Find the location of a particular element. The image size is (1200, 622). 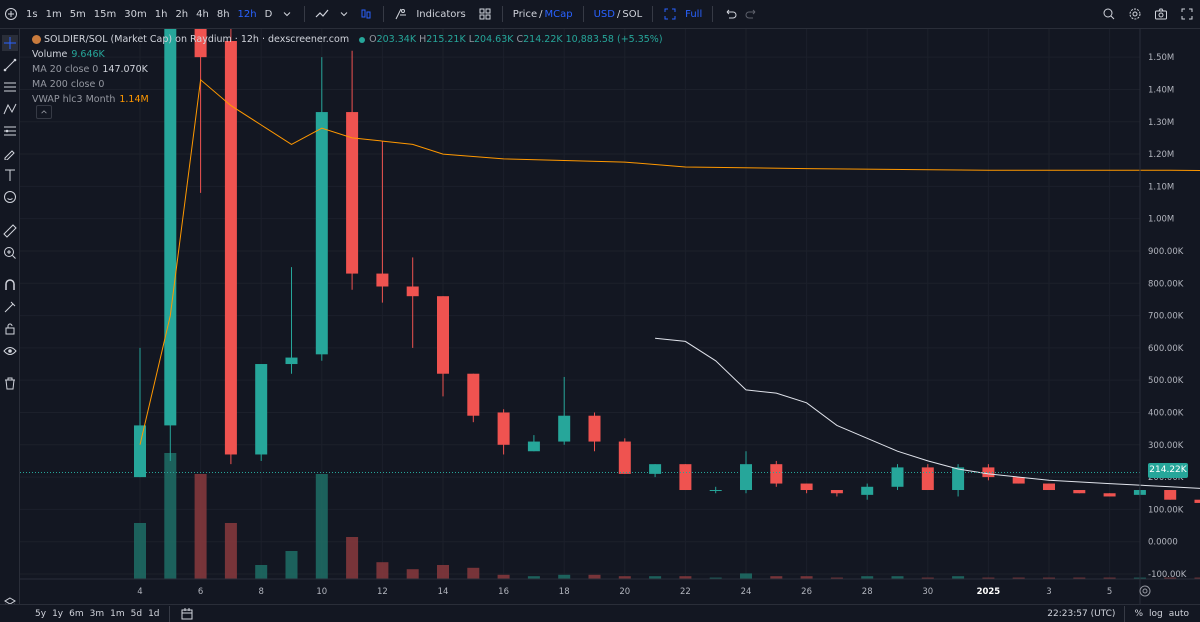

range-6m: 6m is located at coordinates (76, 613).